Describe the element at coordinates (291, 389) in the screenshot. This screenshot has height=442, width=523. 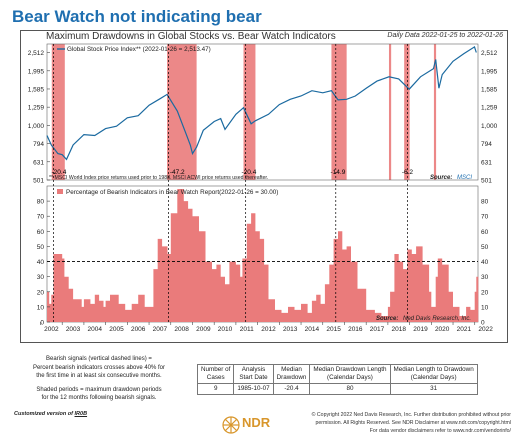
I see `stats-value-cell: -20.4` at that location.